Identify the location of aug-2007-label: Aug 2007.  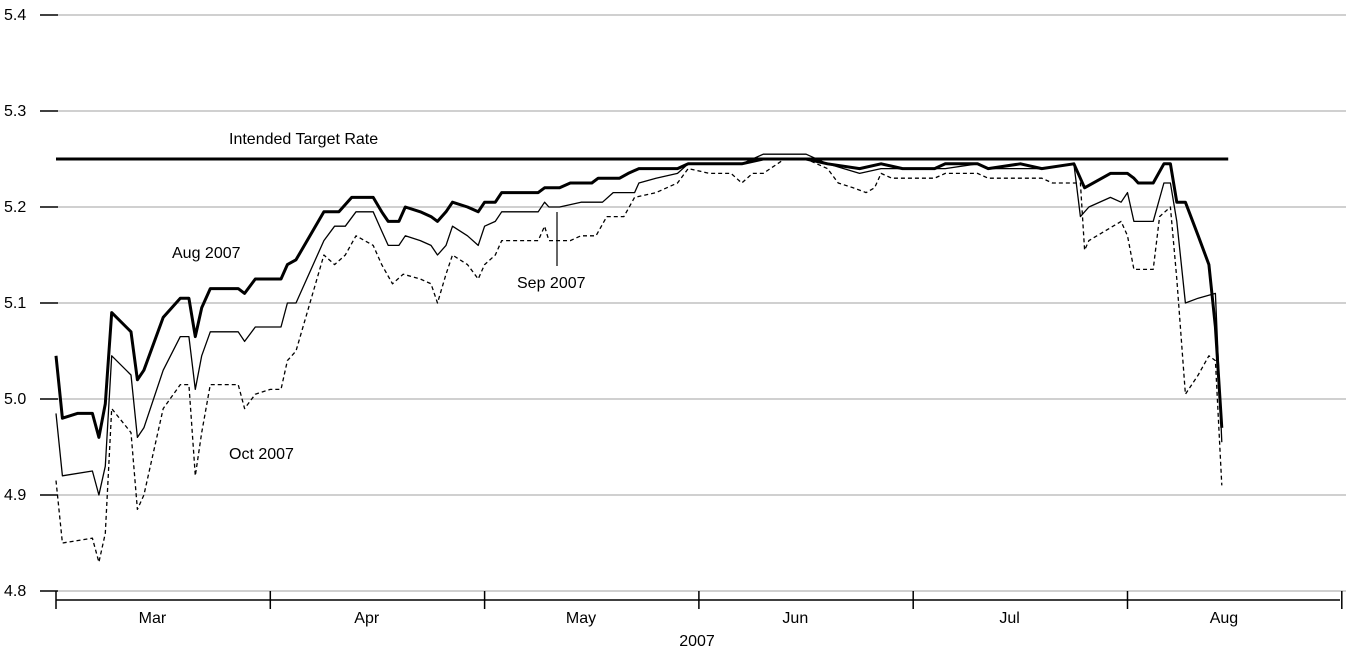
(206, 253).